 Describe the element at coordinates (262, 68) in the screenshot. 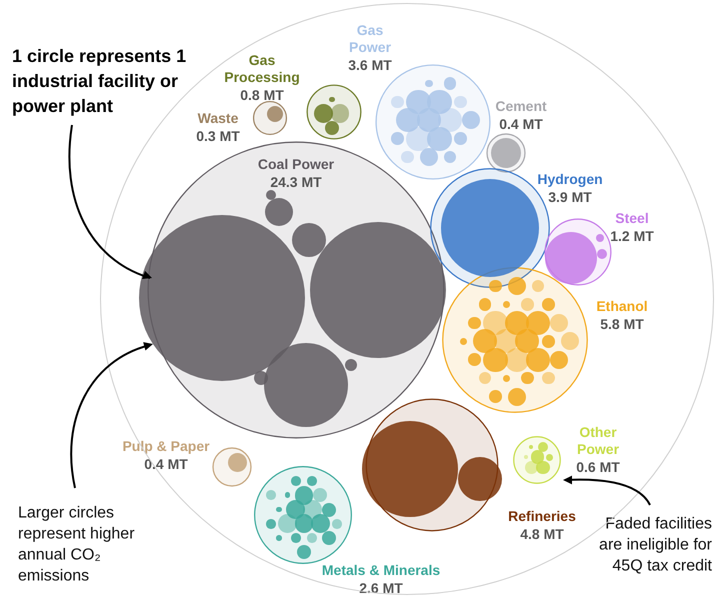

I see `category-label: Gas Processing` at that location.